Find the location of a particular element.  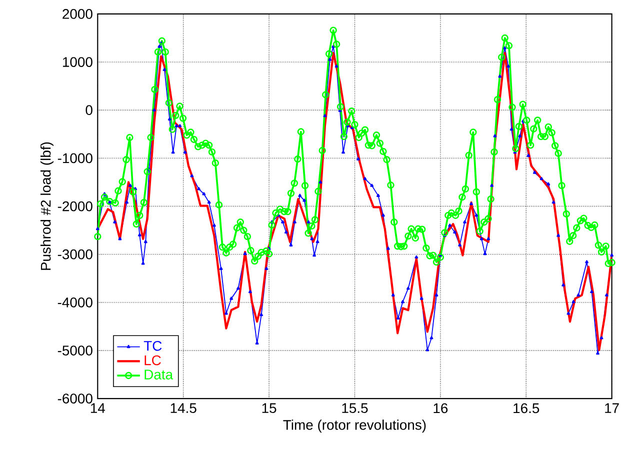

x-tick-label: 14 is located at coordinates (97, 408).